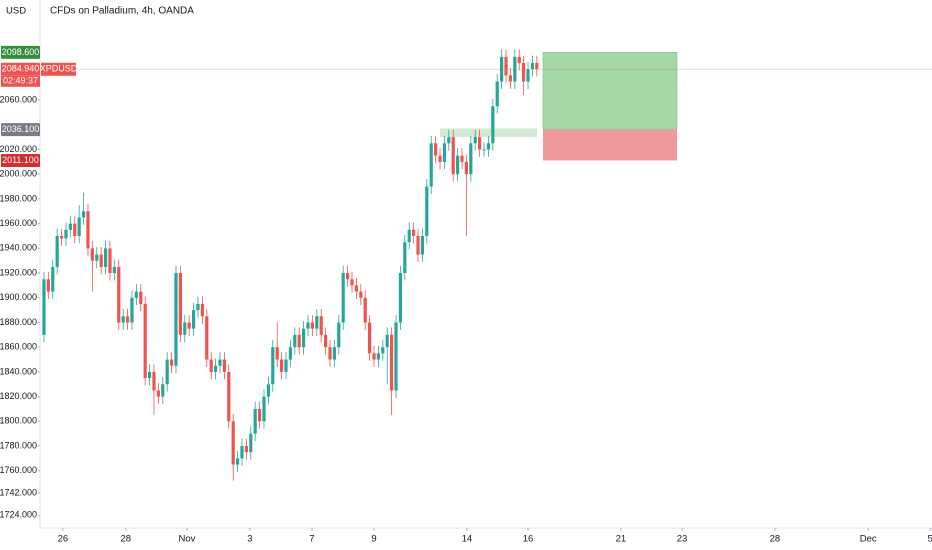  Describe the element at coordinates (775, 539) in the screenshot. I see `x-tick-label: 28` at that location.